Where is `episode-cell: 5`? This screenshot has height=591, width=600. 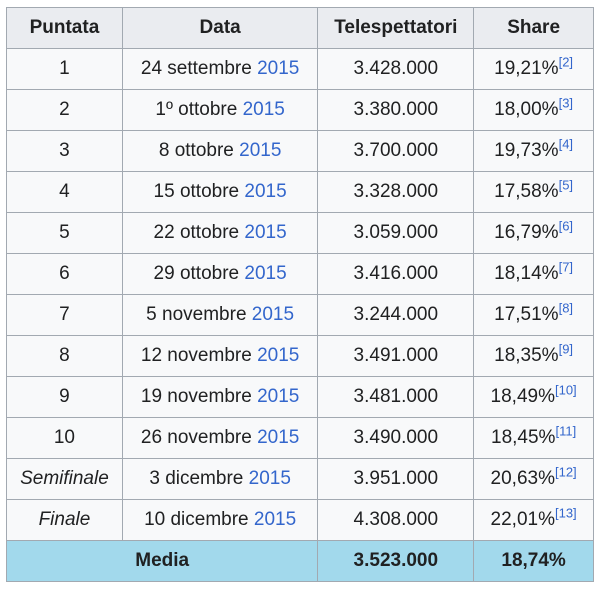 episode-cell: 5 is located at coordinates (64, 233).